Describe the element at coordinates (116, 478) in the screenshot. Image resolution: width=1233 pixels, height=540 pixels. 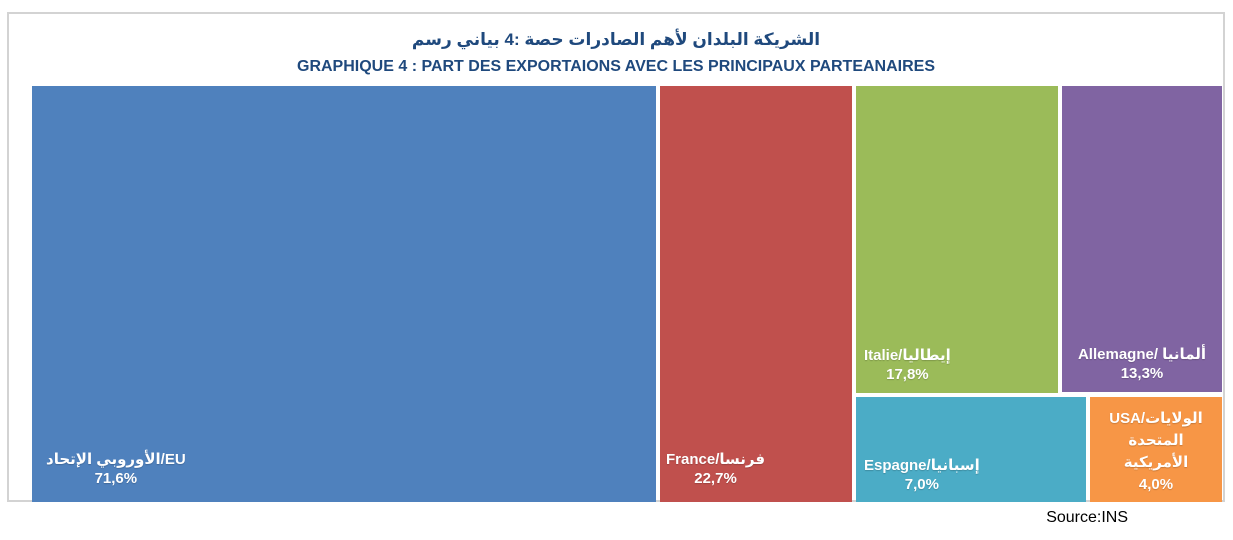
I see `cell-value-label: 71,6%` at that location.